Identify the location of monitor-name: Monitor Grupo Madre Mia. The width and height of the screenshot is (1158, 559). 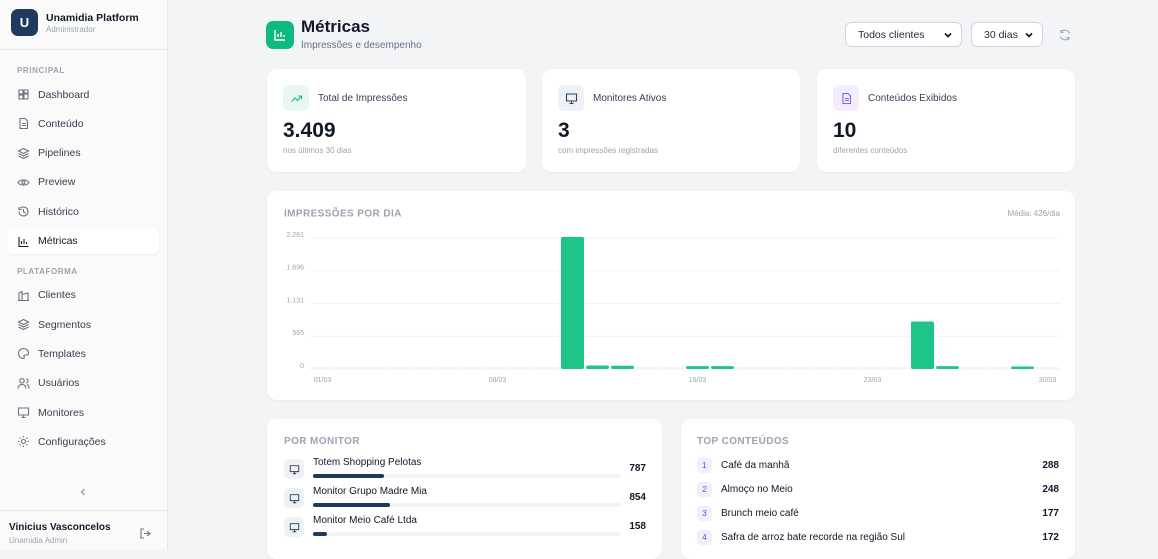
(370, 491).